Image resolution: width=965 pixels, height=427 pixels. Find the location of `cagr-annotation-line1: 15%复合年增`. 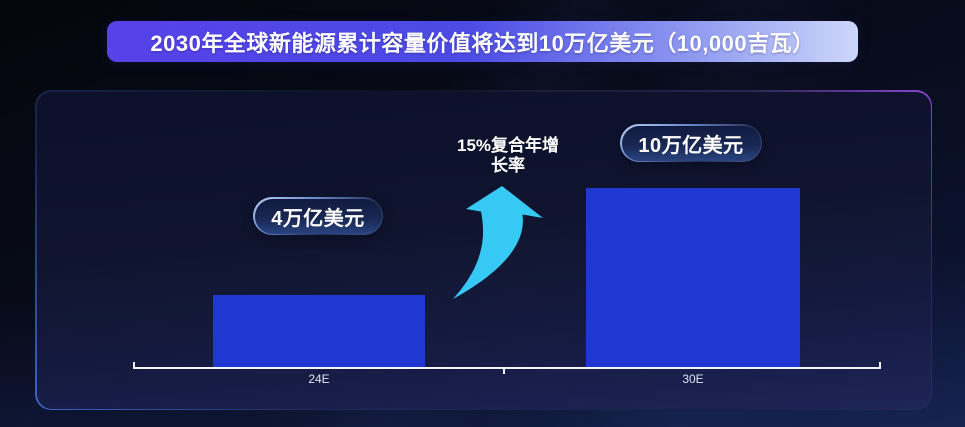

cagr-annotation-line1: 15%复合年增 is located at coordinates (508, 145).